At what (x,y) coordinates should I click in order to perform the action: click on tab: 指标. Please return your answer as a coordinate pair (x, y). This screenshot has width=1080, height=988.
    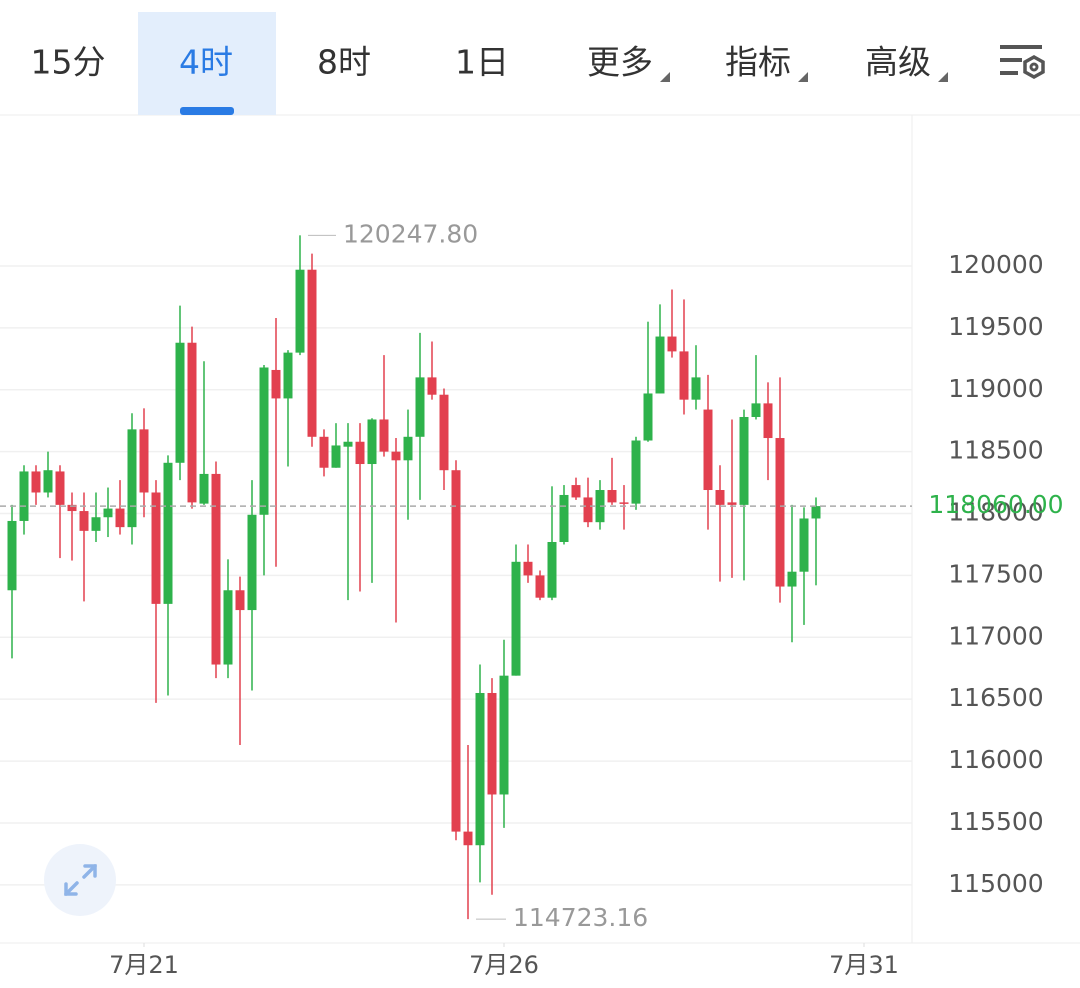
    Looking at the image, I should click on (766, 63).